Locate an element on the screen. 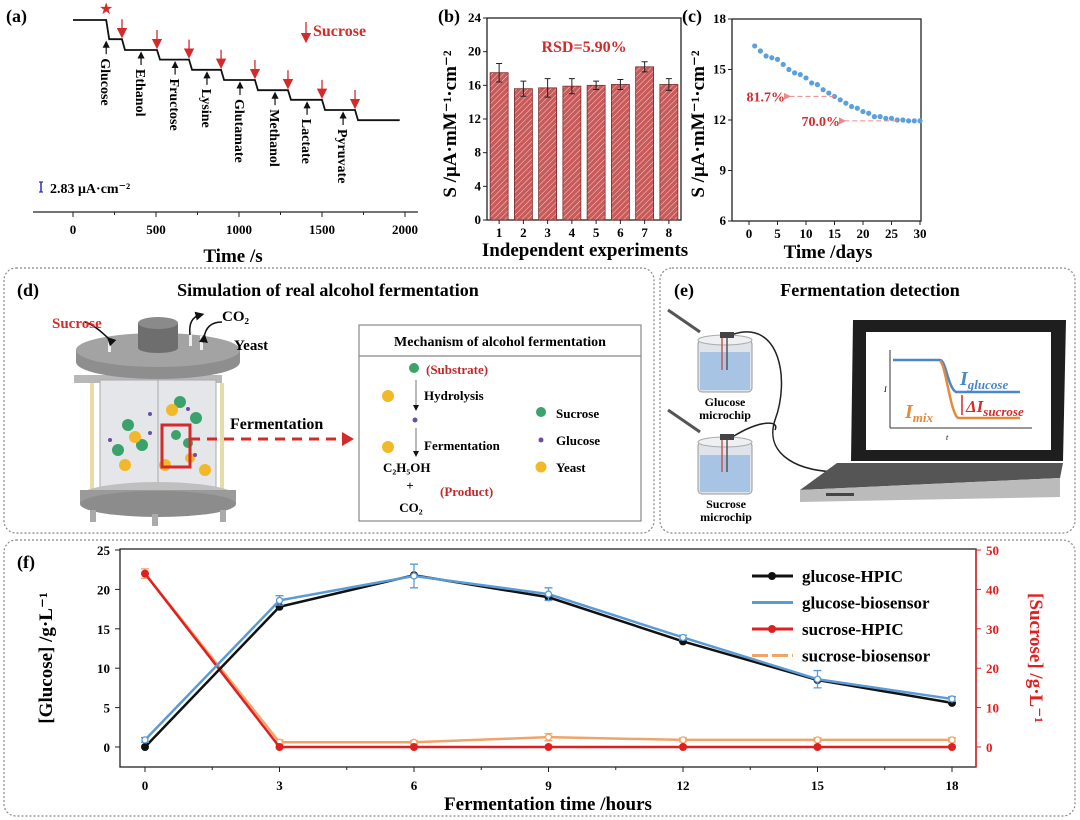 The height and width of the screenshot is (820, 1080). y-tick-label: 20 is located at coordinates (103, 589).